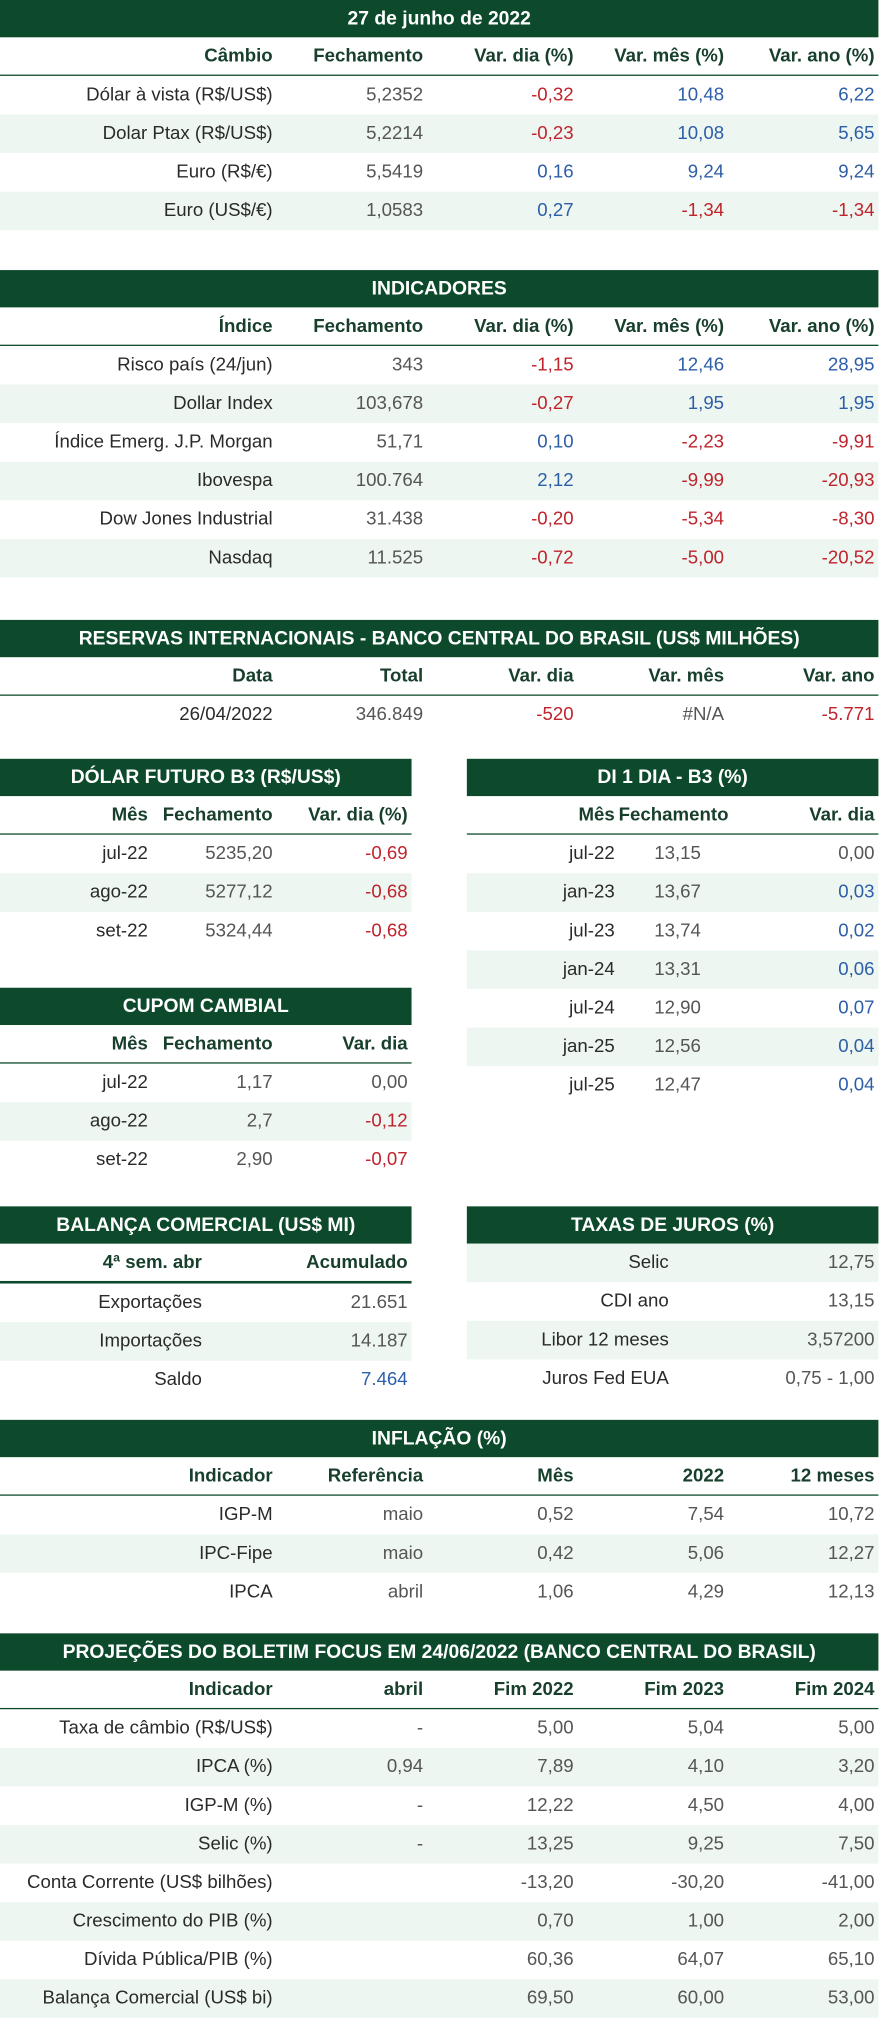  Describe the element at coordinates (588, 1047) in the screenshot. I see `row-label: jan-25` at that location.